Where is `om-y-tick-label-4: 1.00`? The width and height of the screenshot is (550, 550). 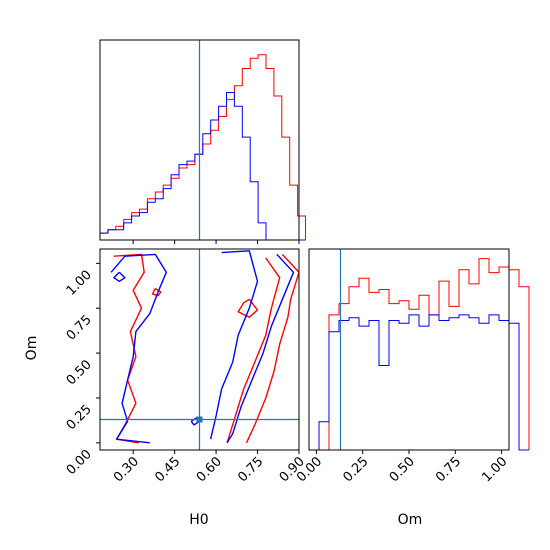 om-y-tick-label-4: 1.00 is located at coordinates (79, 283).